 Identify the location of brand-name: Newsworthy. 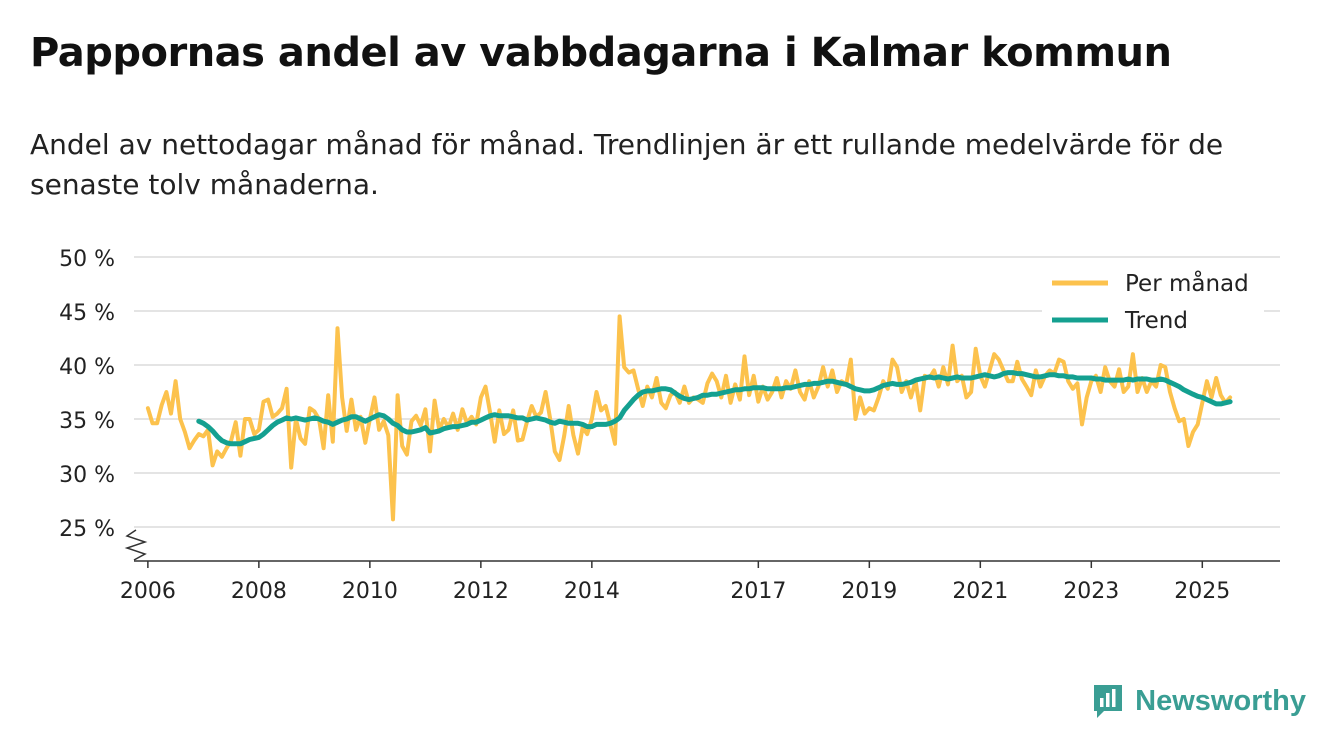
(1220, 700).